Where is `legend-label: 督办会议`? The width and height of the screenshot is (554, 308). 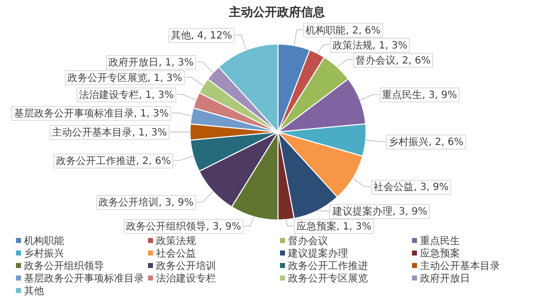 legend-label: 督办会议 is located at coordinates (308, 241).